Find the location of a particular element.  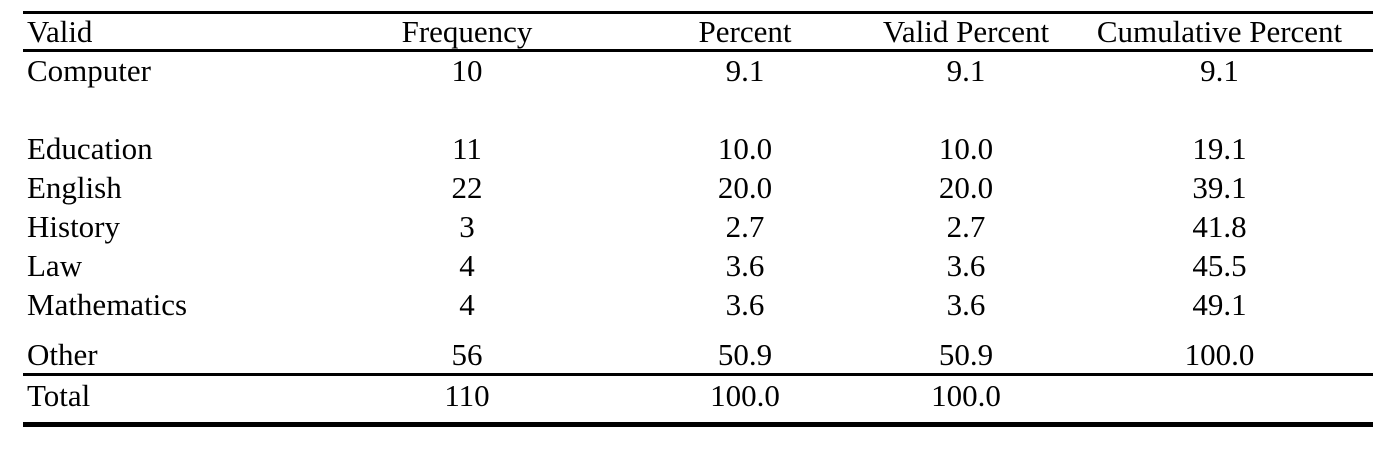

cell-valid-percent: 50.9 is located at coordinates (966, 354).